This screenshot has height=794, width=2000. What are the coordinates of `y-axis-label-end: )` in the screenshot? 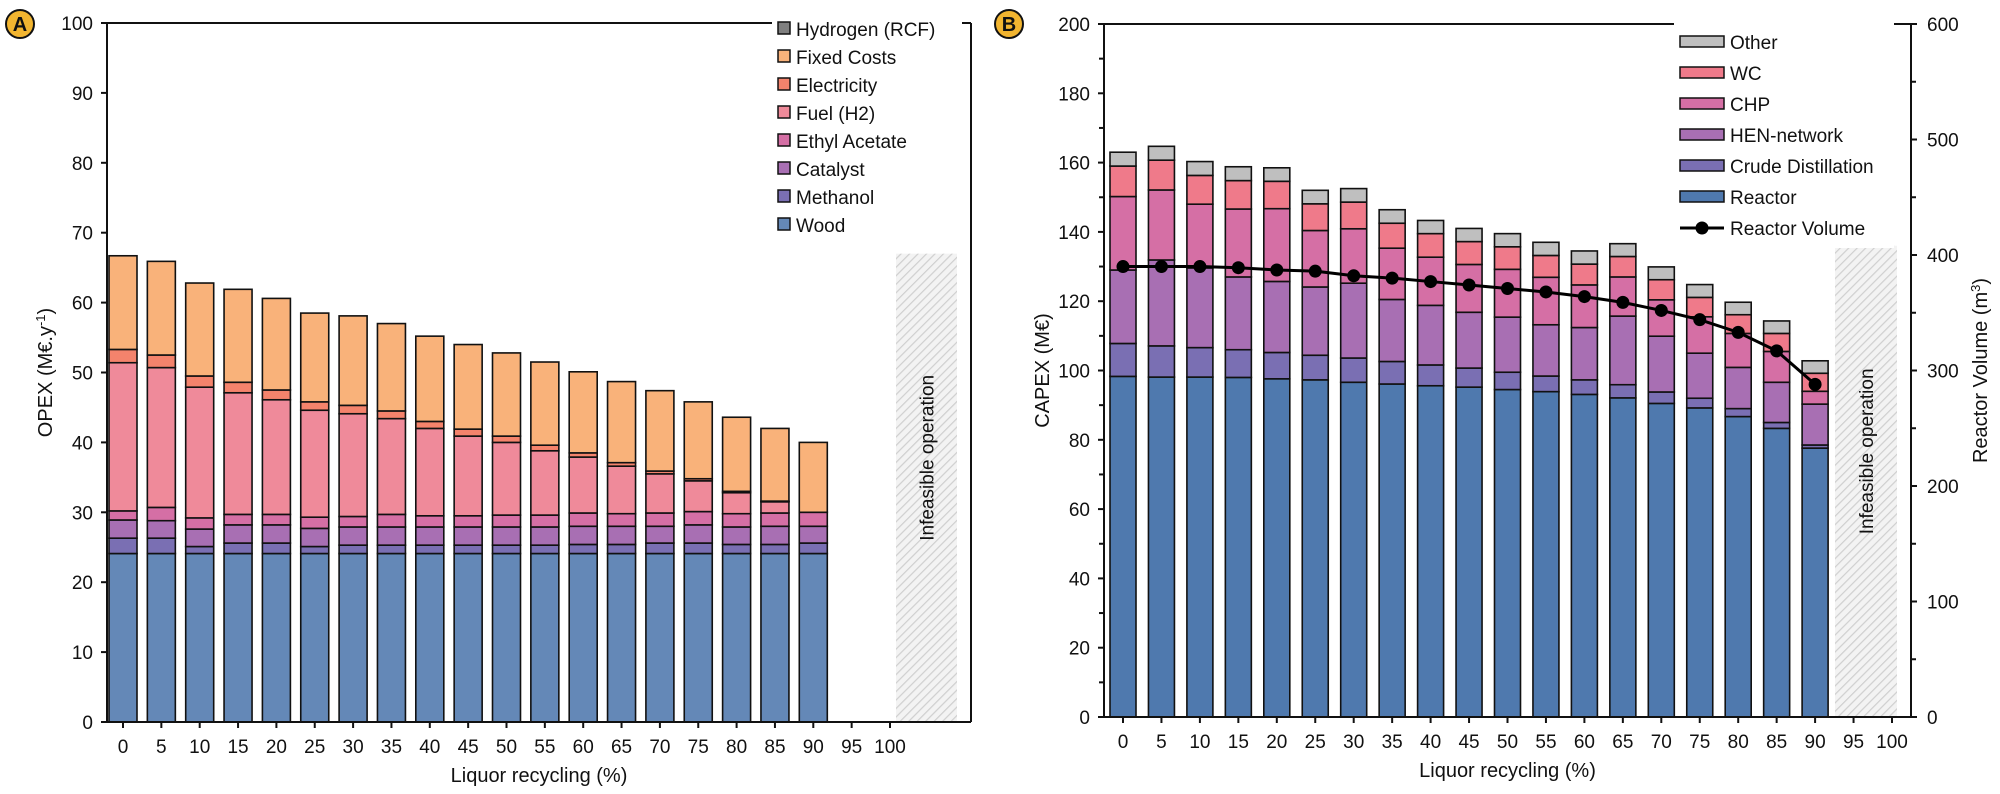 It's located at (46, 311).